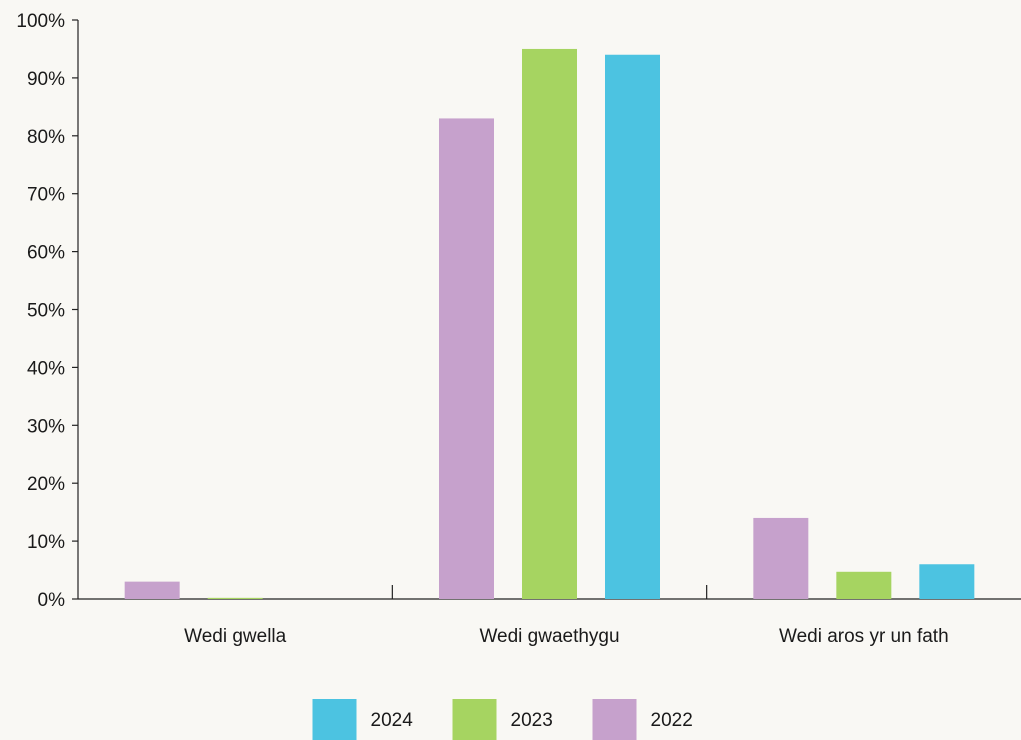 Image resolution: width=1021 pixels, height=740 pixels. I want to click on y-tick-label: 60%, so click(46, 253).